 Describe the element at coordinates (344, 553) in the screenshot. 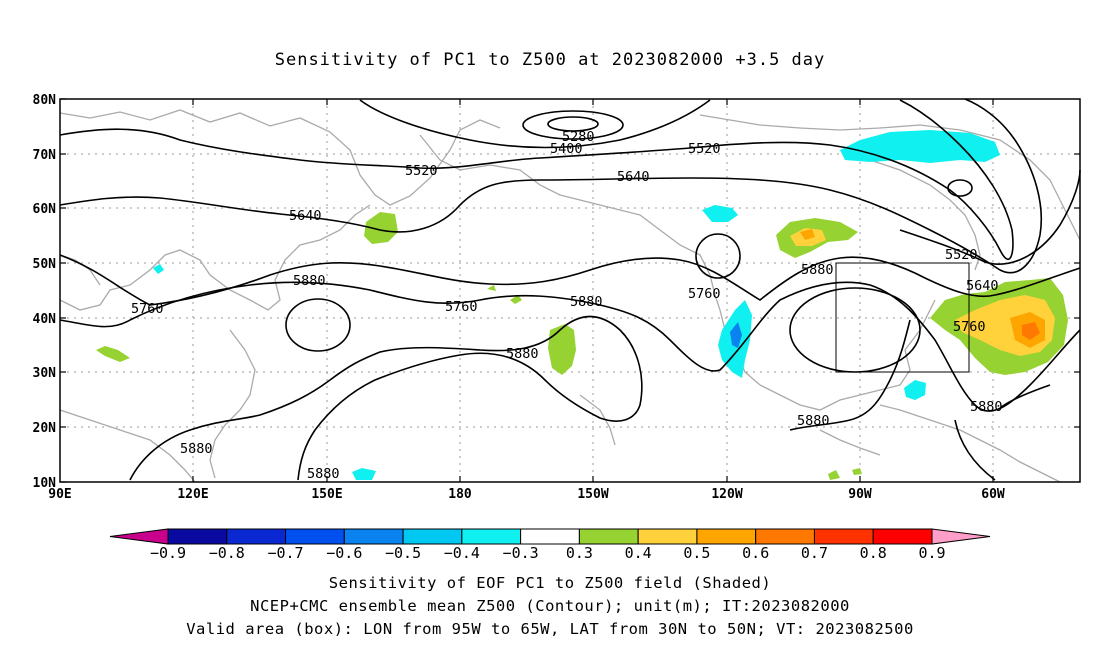

I see `colorbar-label: −0.6` at that location.